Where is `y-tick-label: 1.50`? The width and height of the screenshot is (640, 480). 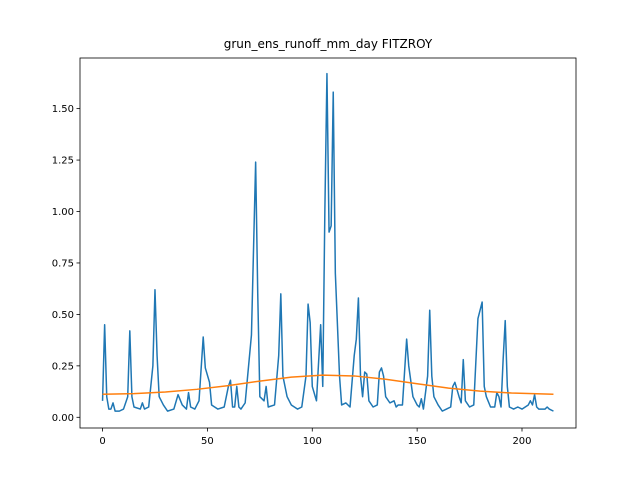
y-tick-label: 1.50 is located at coordinates (63, 109).